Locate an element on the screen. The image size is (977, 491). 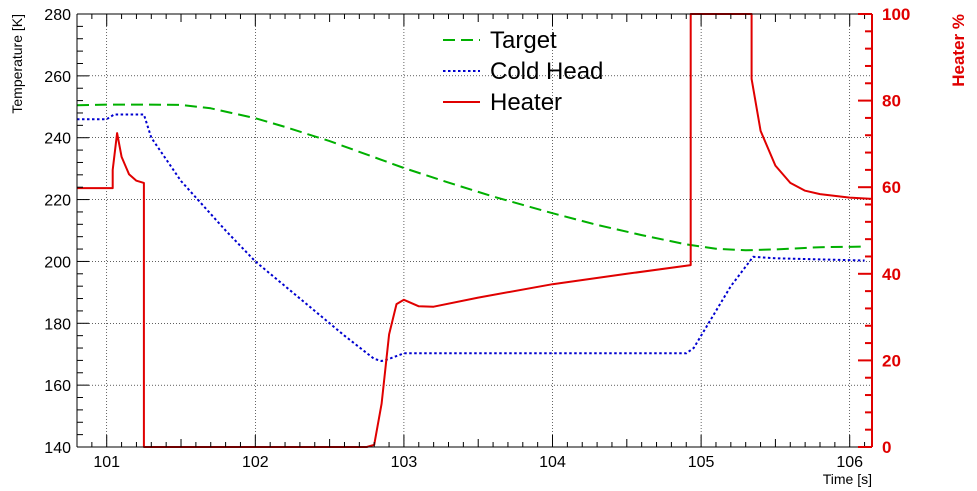
legend: Target Cold Head Heater is located at coordinates (523, 71).